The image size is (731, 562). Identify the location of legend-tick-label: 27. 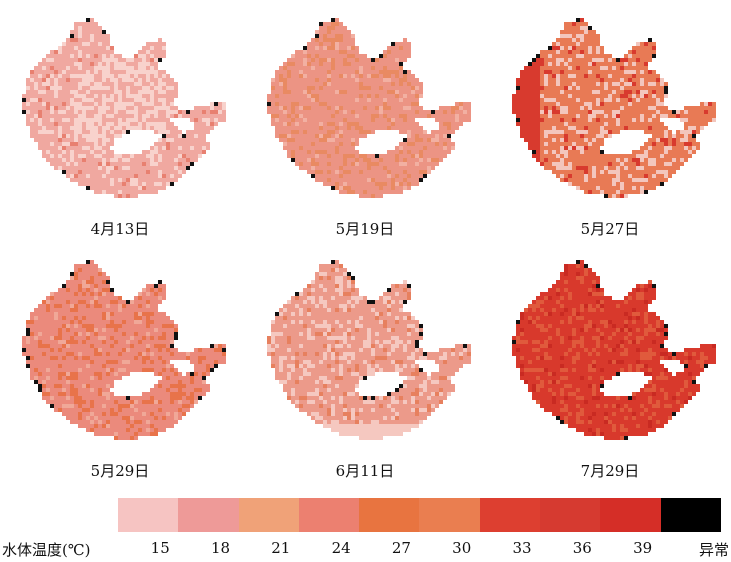
(401, 548).